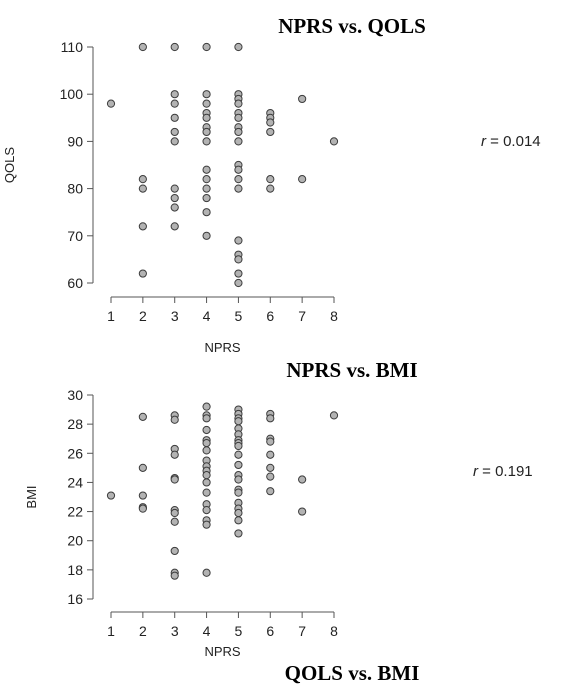 This screenshot has height=688, width=568. What do you see at coordinates (222, 651) in the screenshot?
I see `chart-2-x-axis-label: NPRS` at bounding box center [222, 651].